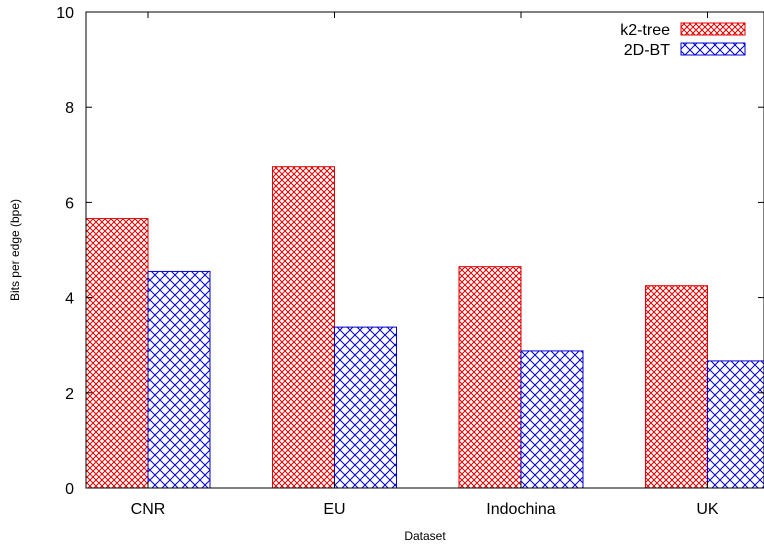 Image resolution: width=764 pixels, height=546 pixels. What do you see at coordinates (676, 387) in the screenshot?
I see `bar-k2-tree-uk` at bounding box center [676, 387].